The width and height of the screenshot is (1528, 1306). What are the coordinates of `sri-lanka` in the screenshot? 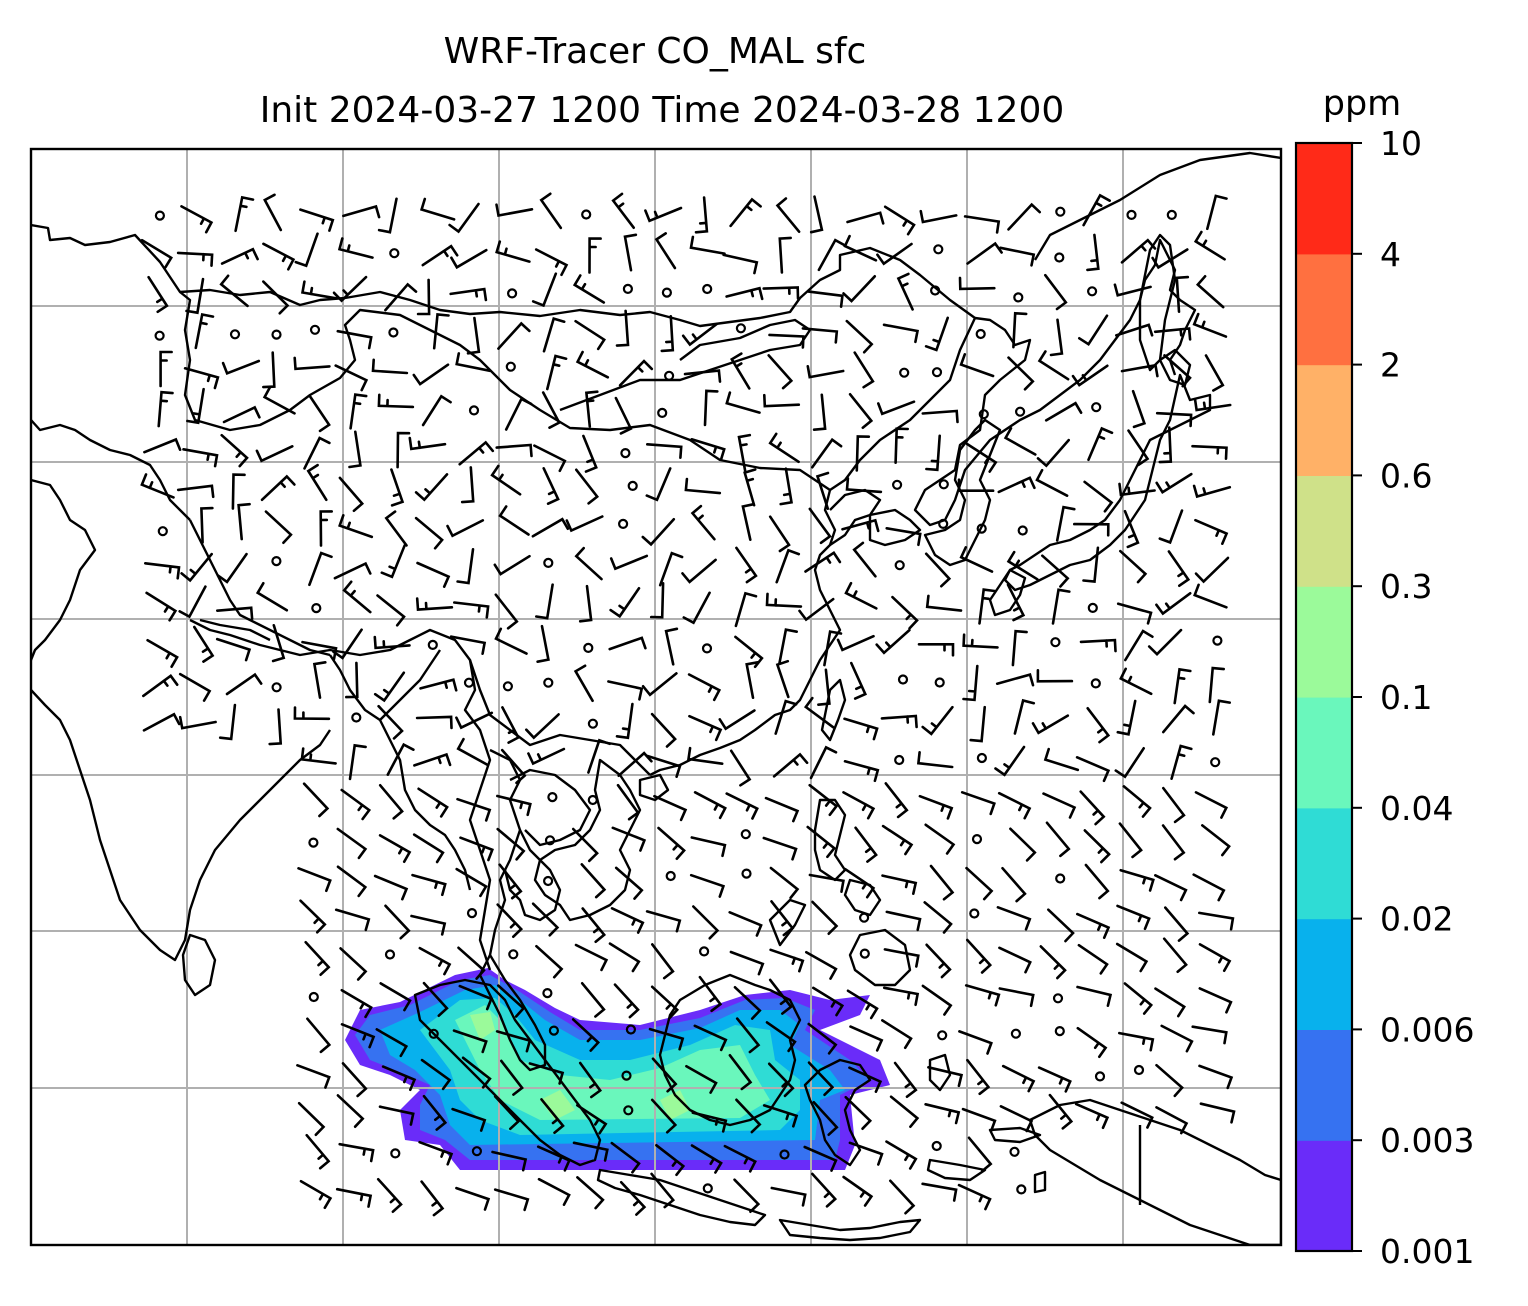 It's located at (199, 965).